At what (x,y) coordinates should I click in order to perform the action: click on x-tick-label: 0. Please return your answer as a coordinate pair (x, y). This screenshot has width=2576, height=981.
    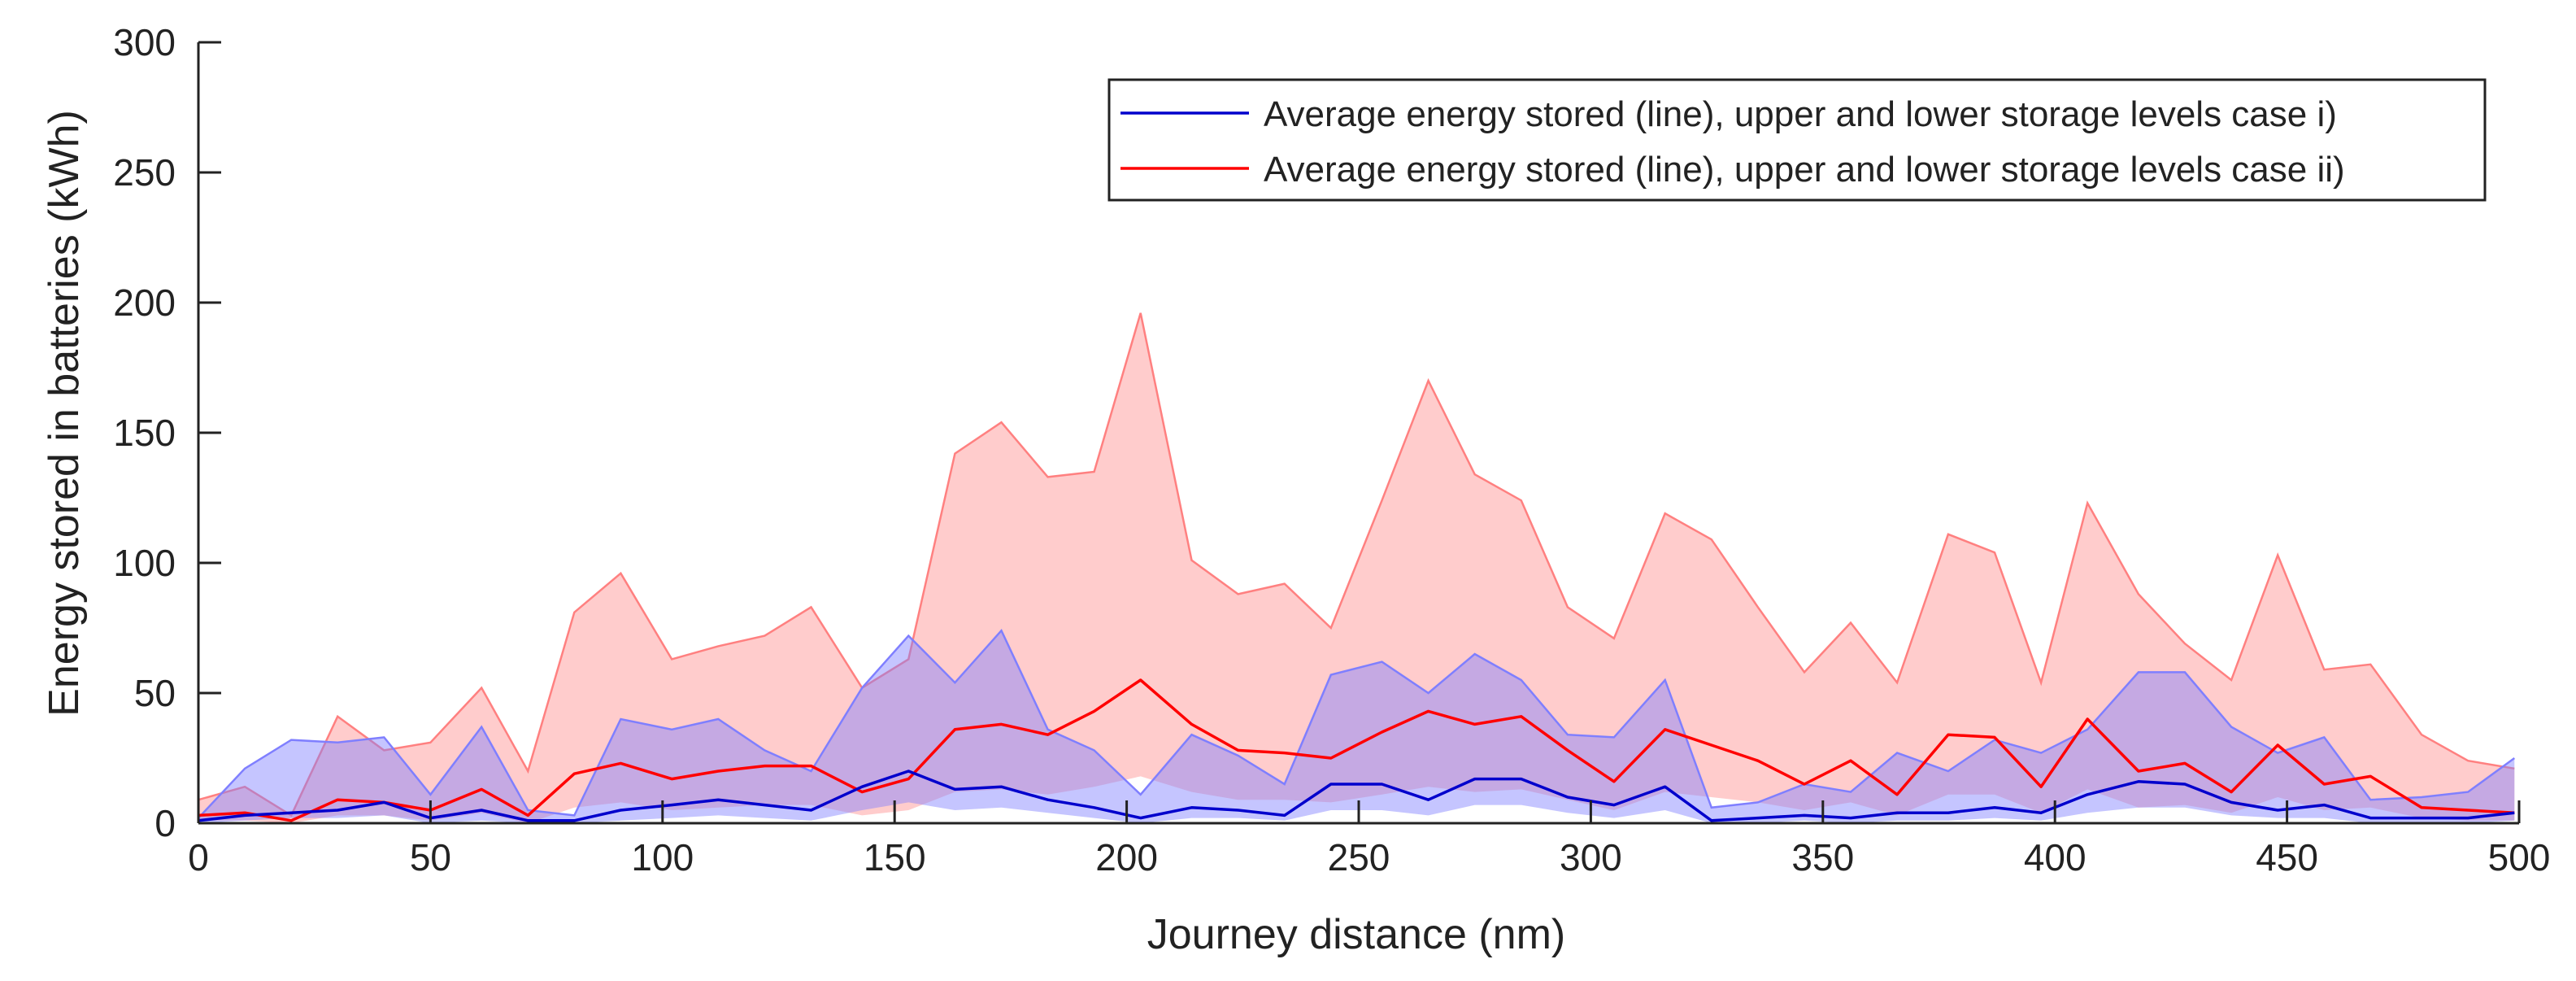
    Looking at the image, I should click on (199, 857).